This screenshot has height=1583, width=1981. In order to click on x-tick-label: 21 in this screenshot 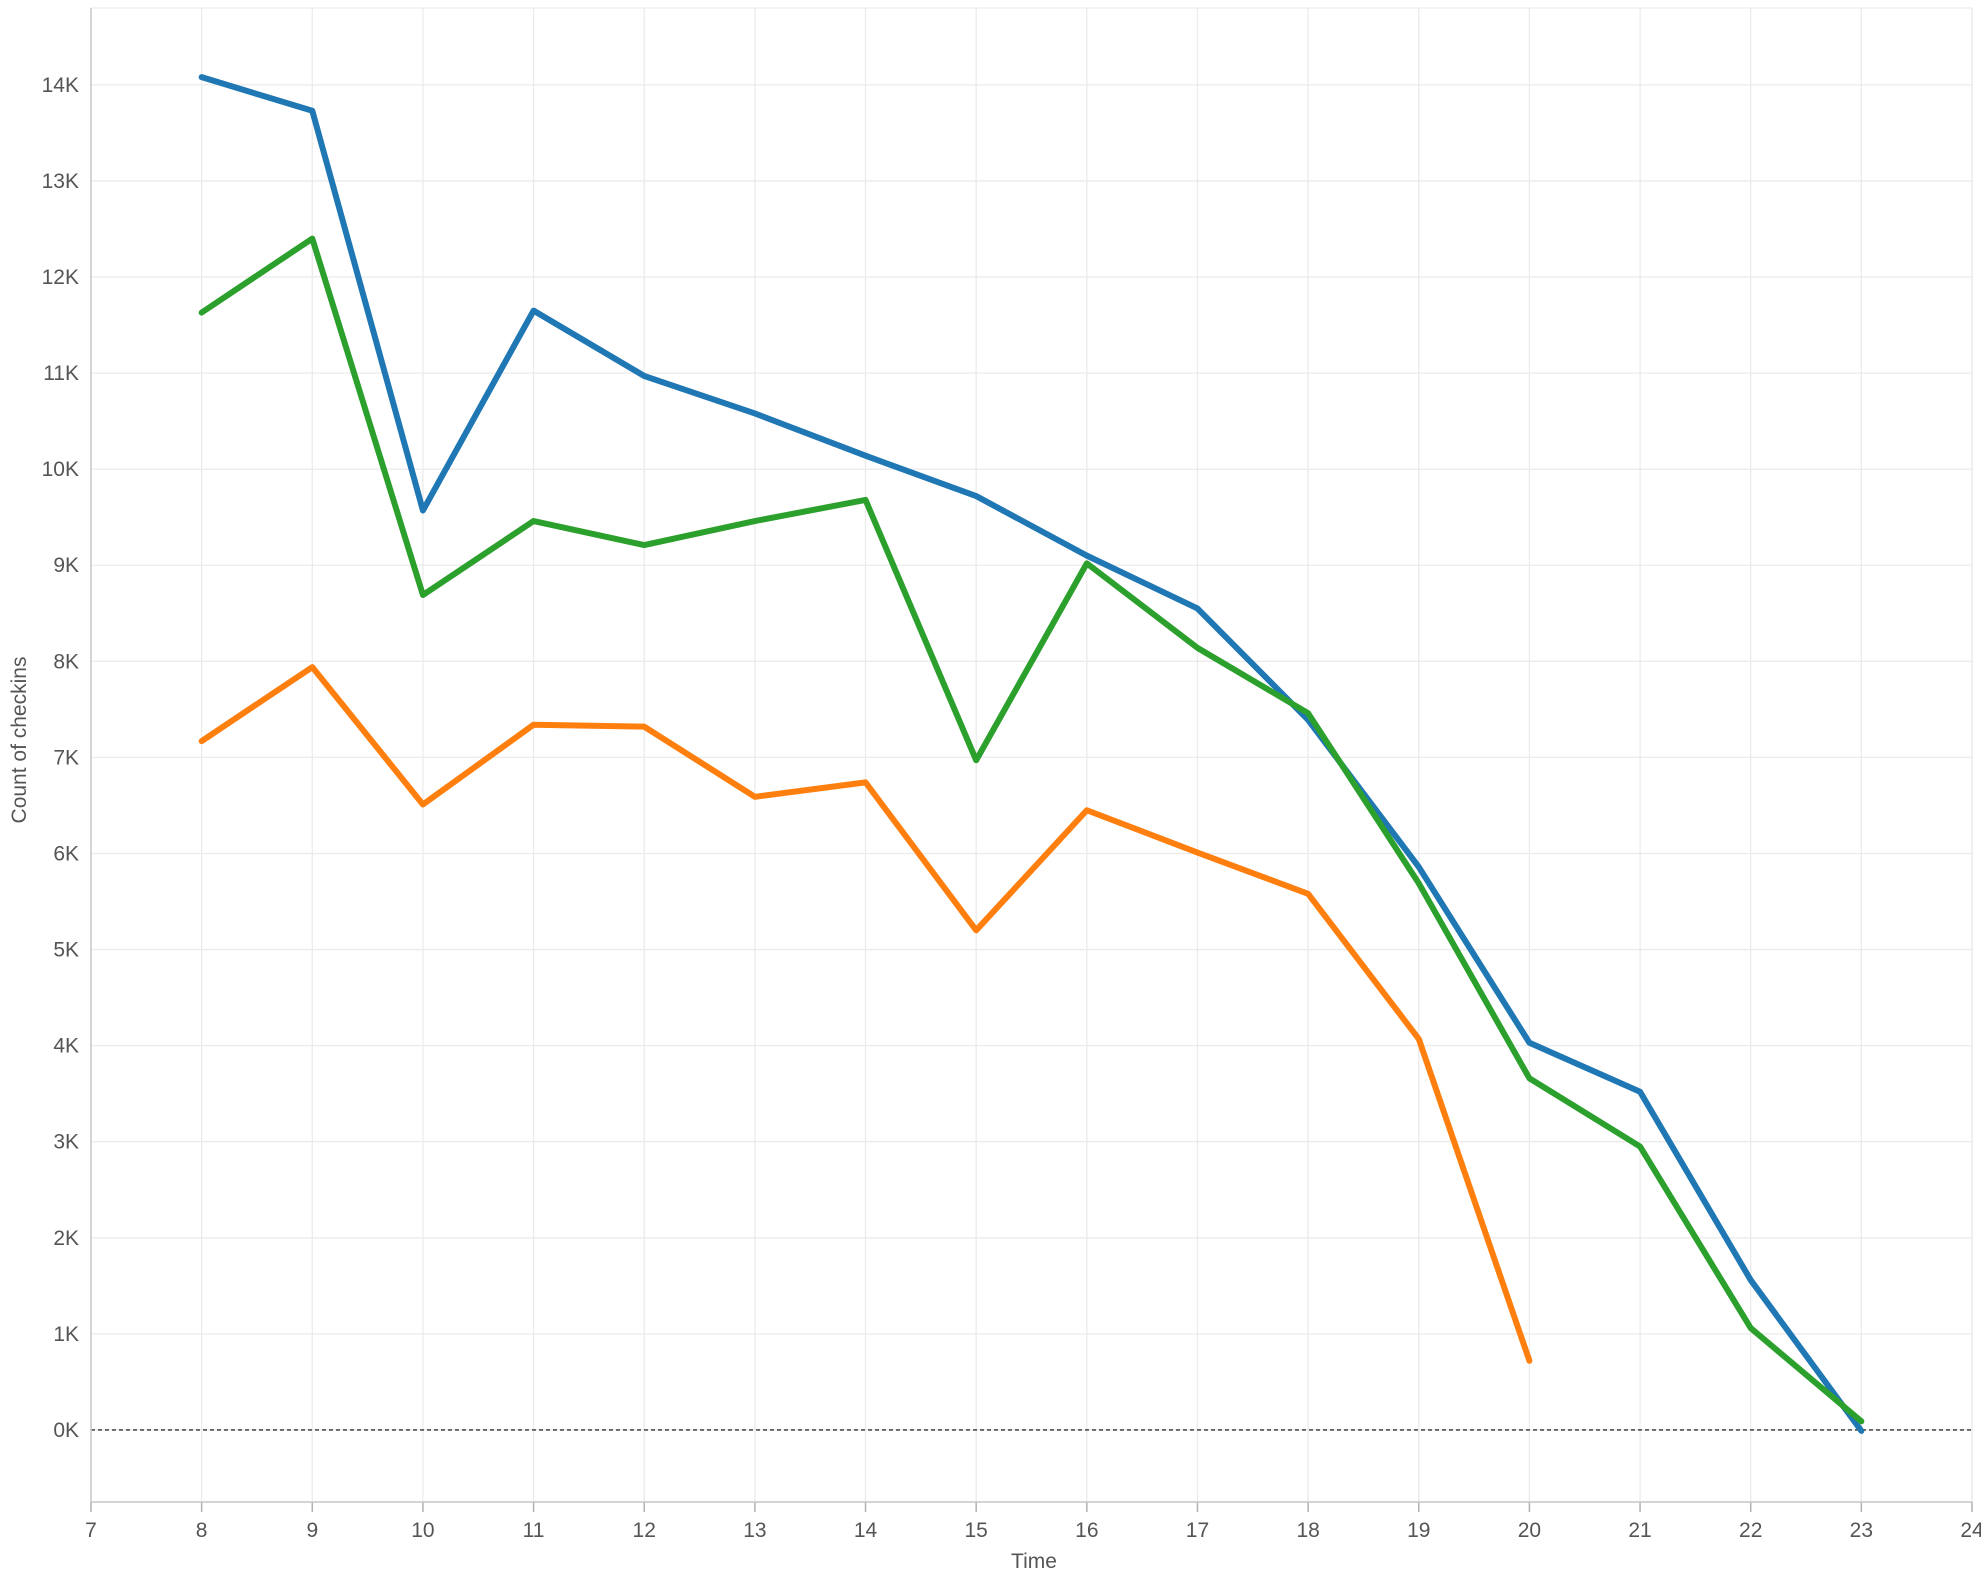, I will do `click(1639, 1530)`.